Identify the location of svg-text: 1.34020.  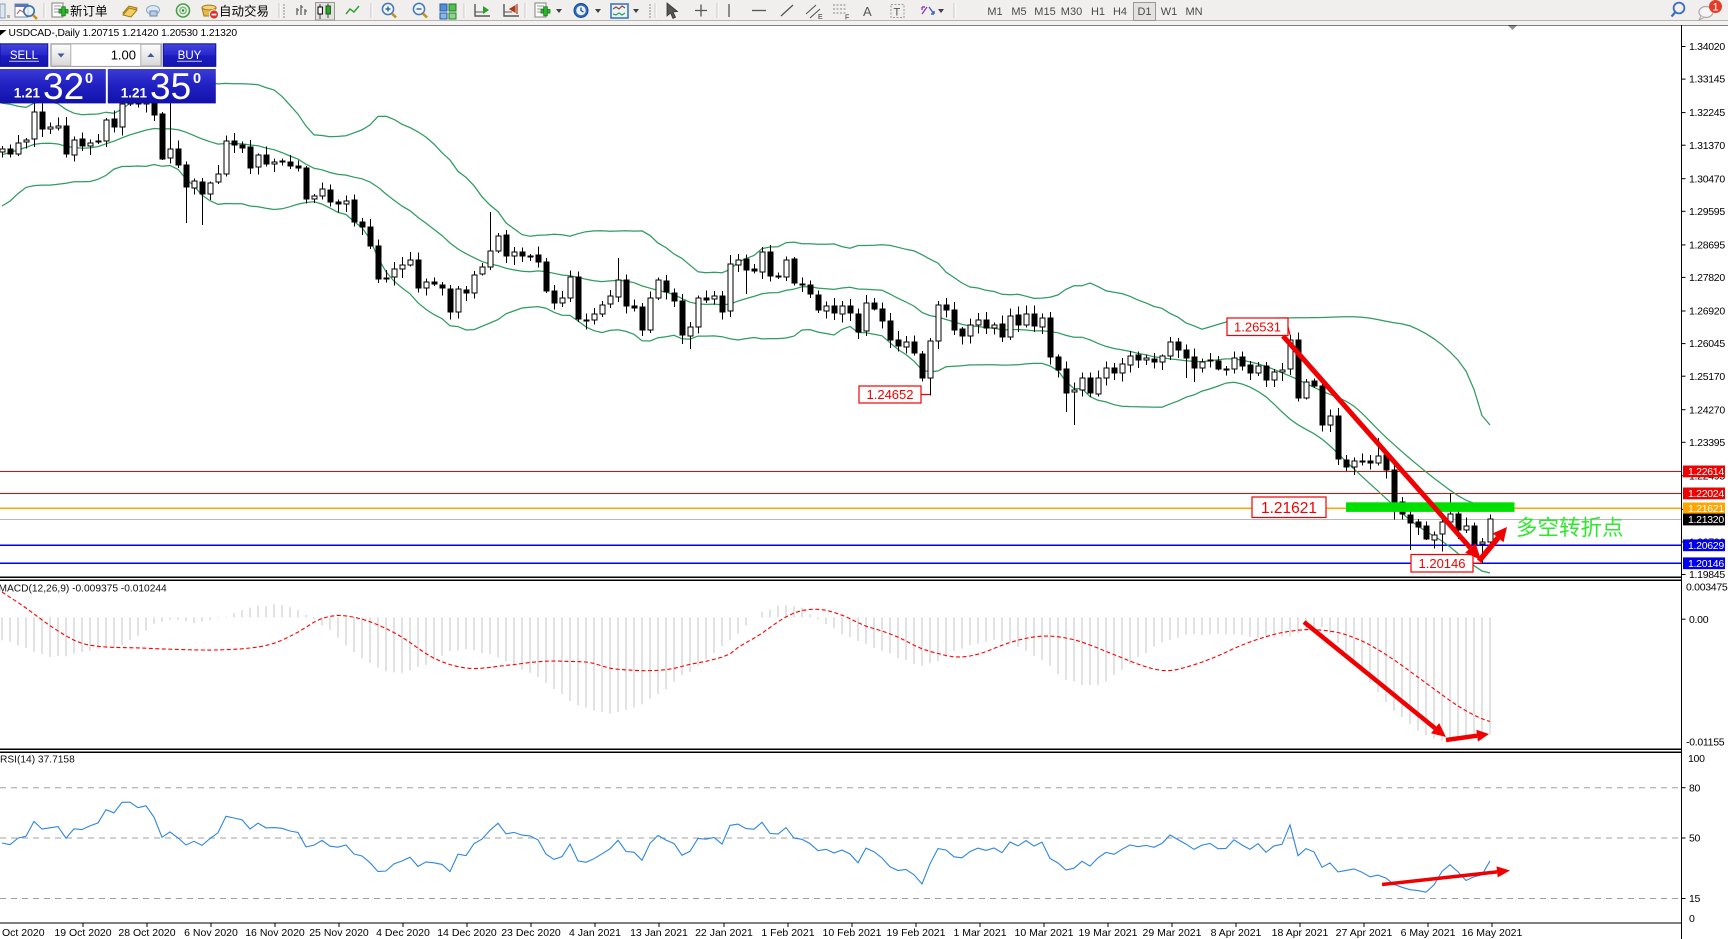
(1707, 47).